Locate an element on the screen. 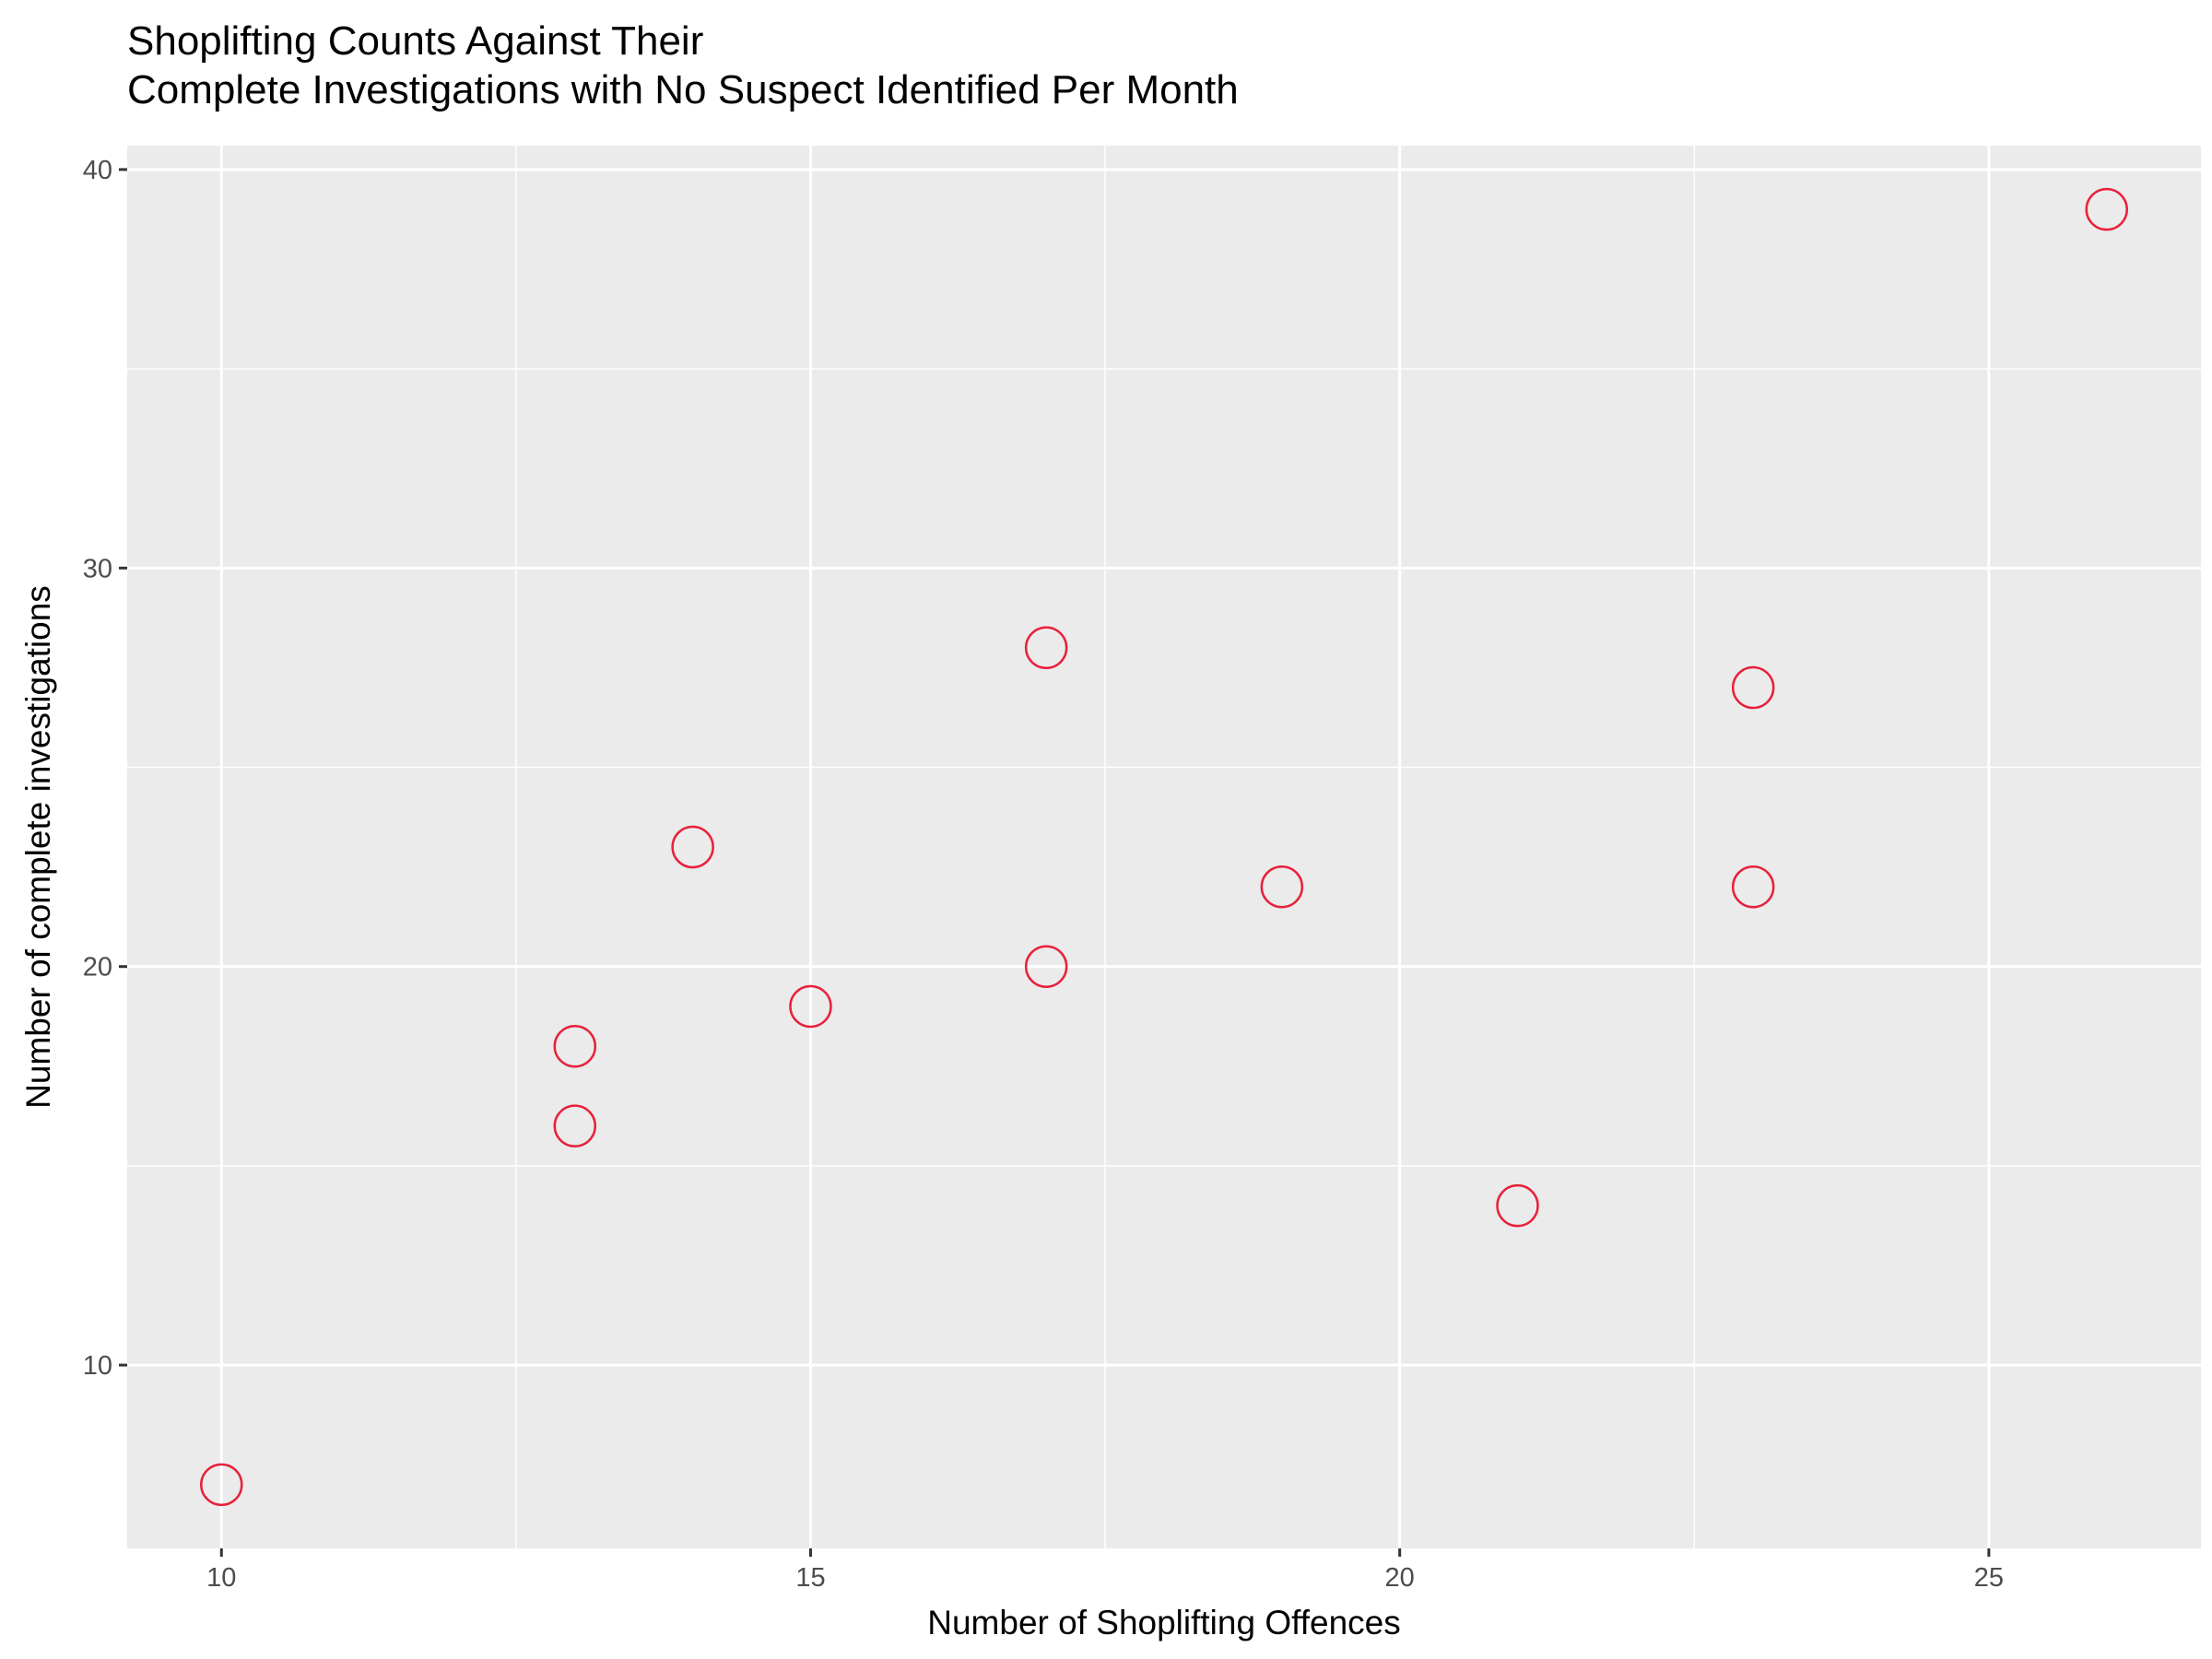  x-tick-label: 15 is located at coordinates (810, 1578).